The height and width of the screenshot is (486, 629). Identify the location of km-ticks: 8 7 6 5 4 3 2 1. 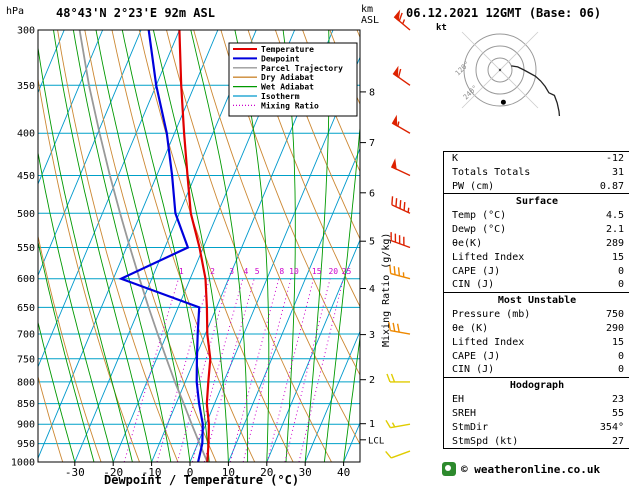
(367, 258).